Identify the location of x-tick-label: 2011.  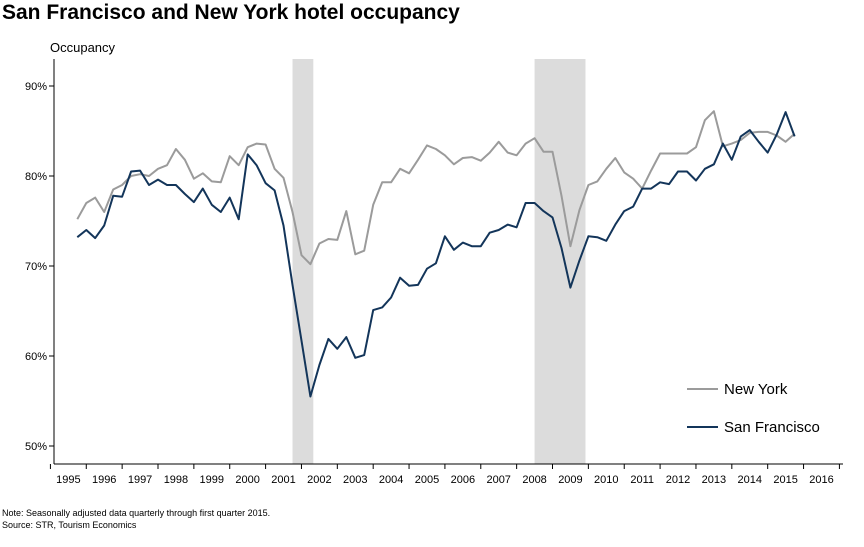
(642, 480).